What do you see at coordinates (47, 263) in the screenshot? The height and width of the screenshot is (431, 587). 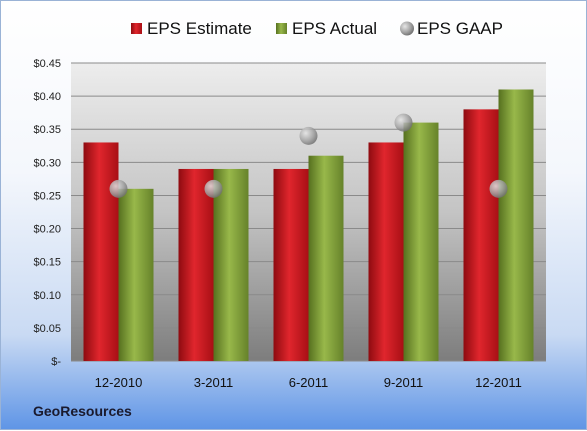 I see `y-tick-label: $0.15` at bounding box center [47, 263].